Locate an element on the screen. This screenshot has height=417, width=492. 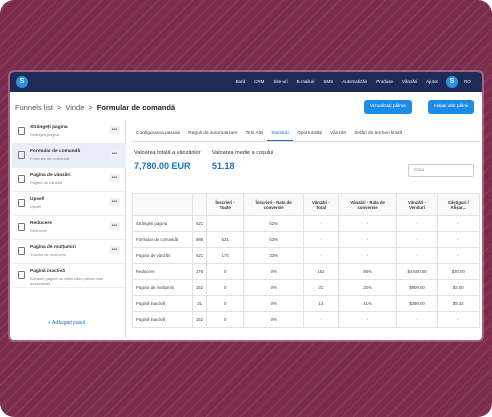
tab: Reguli de automatizare is located at coordinates (213, 133).